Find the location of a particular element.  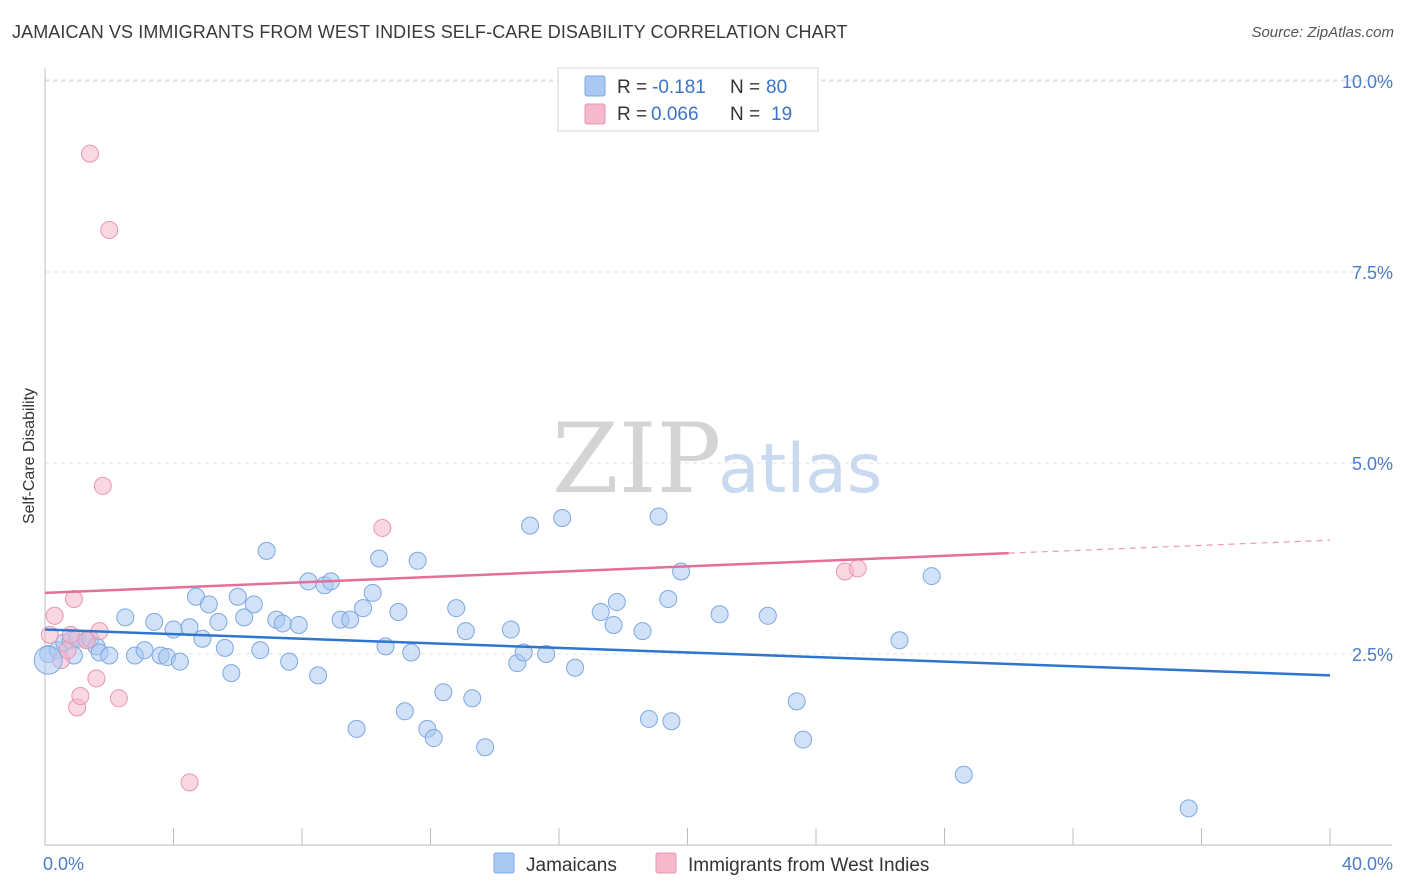

bottom-legend: Jamaicans Immigrants from West Indies is located at coordinates (711, 864).